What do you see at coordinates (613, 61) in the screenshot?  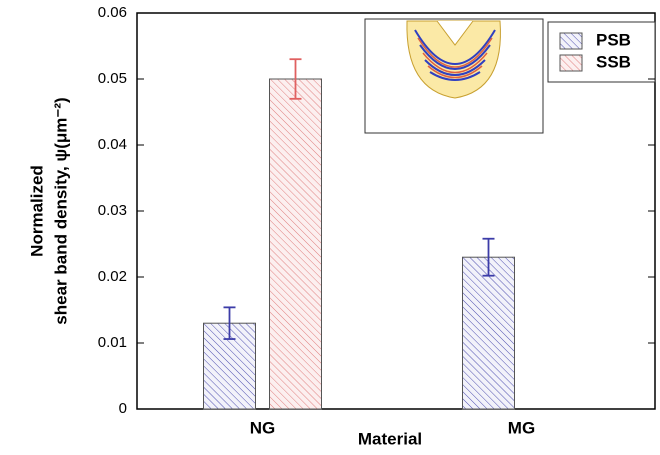 I see `legend-label: SSB` at bounding box center [613, 61].